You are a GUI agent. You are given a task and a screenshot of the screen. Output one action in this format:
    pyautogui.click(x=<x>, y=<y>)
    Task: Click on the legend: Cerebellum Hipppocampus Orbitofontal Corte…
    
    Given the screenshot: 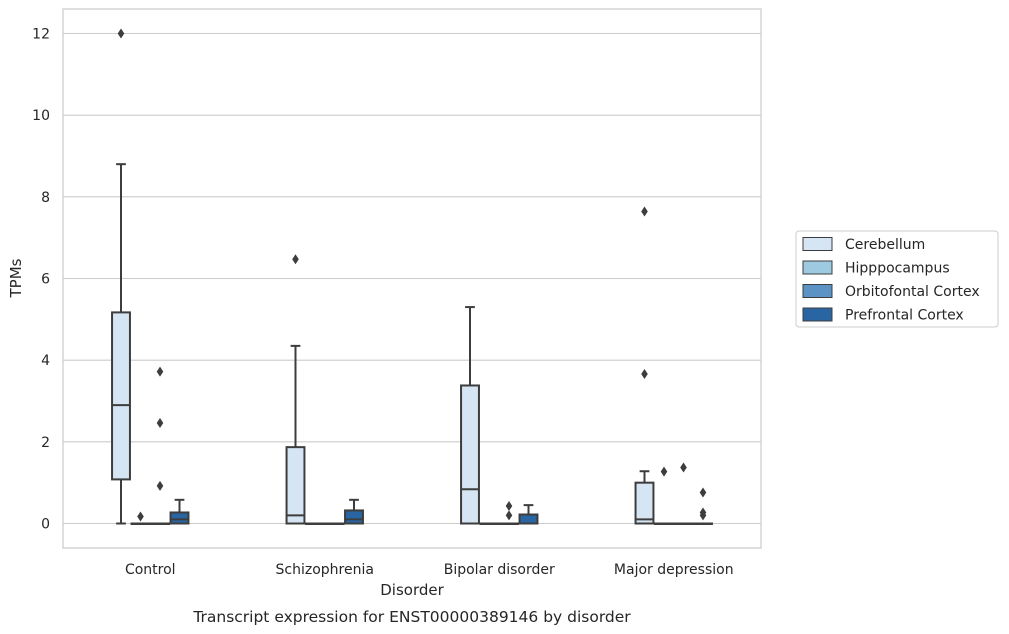 What is the action you would take?
    pyautogui.click(x=897, y=279)
    